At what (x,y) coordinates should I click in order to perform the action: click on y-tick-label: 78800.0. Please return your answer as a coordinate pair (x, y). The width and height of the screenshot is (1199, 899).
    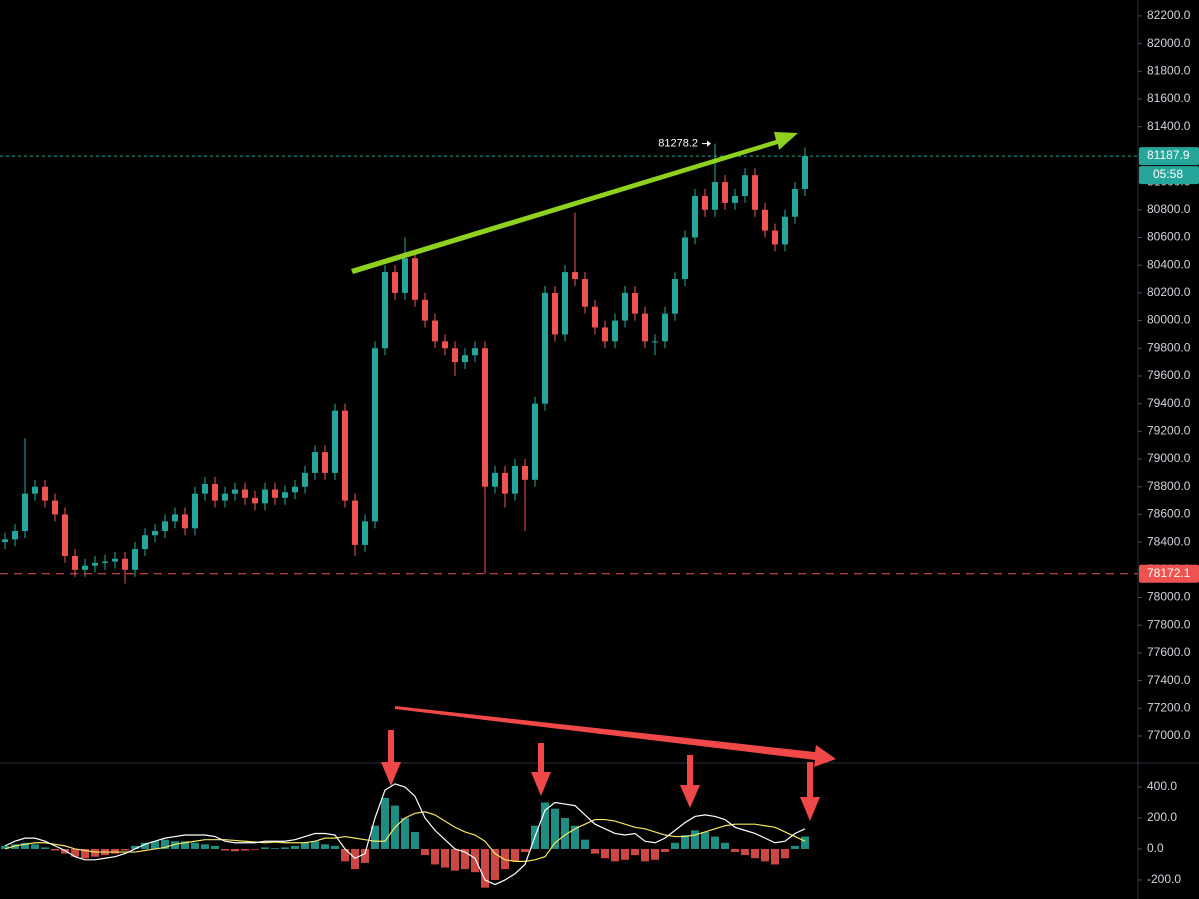
    Looking at the image, I should click on (1169, 486).